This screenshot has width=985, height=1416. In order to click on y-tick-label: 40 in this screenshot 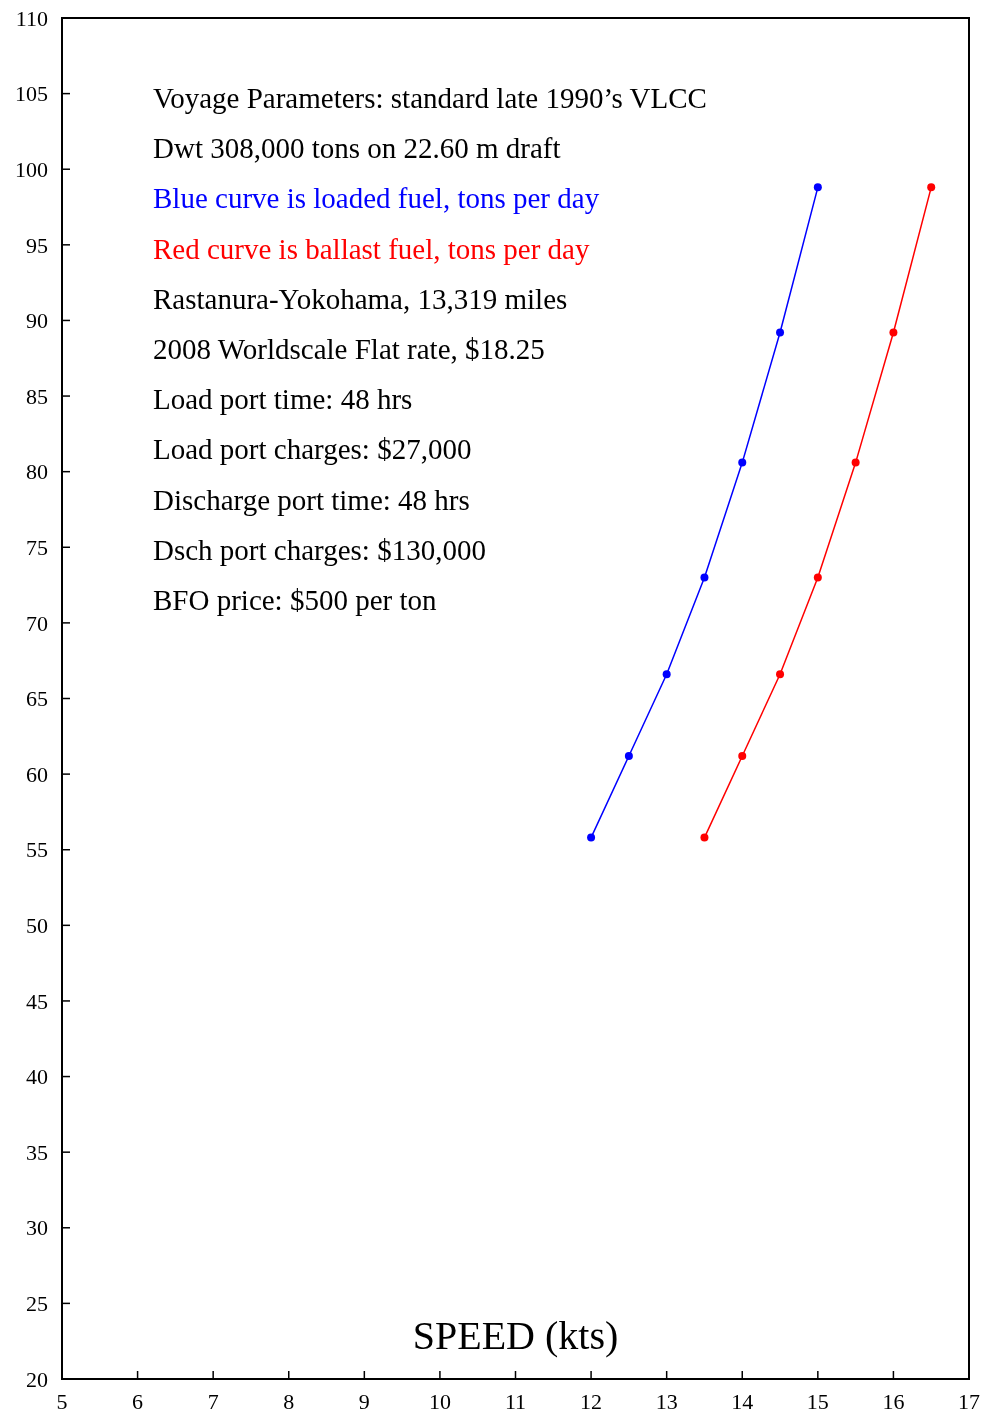, I will do `click(37, 1077)`.